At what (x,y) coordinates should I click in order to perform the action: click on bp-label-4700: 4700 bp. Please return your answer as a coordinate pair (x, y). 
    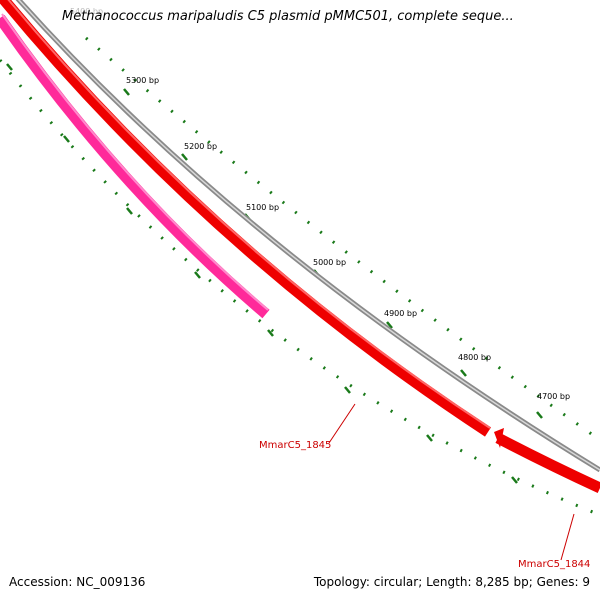
    Looking at the image, I should click on (553, 396).